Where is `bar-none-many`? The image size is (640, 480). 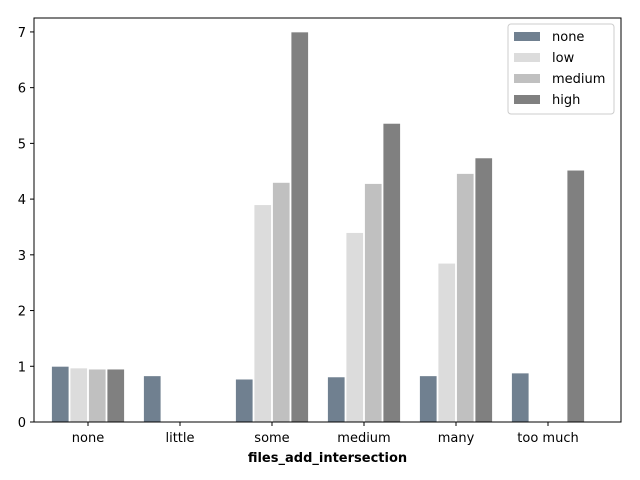
bar-none-many is located at coordinates (428, 399).